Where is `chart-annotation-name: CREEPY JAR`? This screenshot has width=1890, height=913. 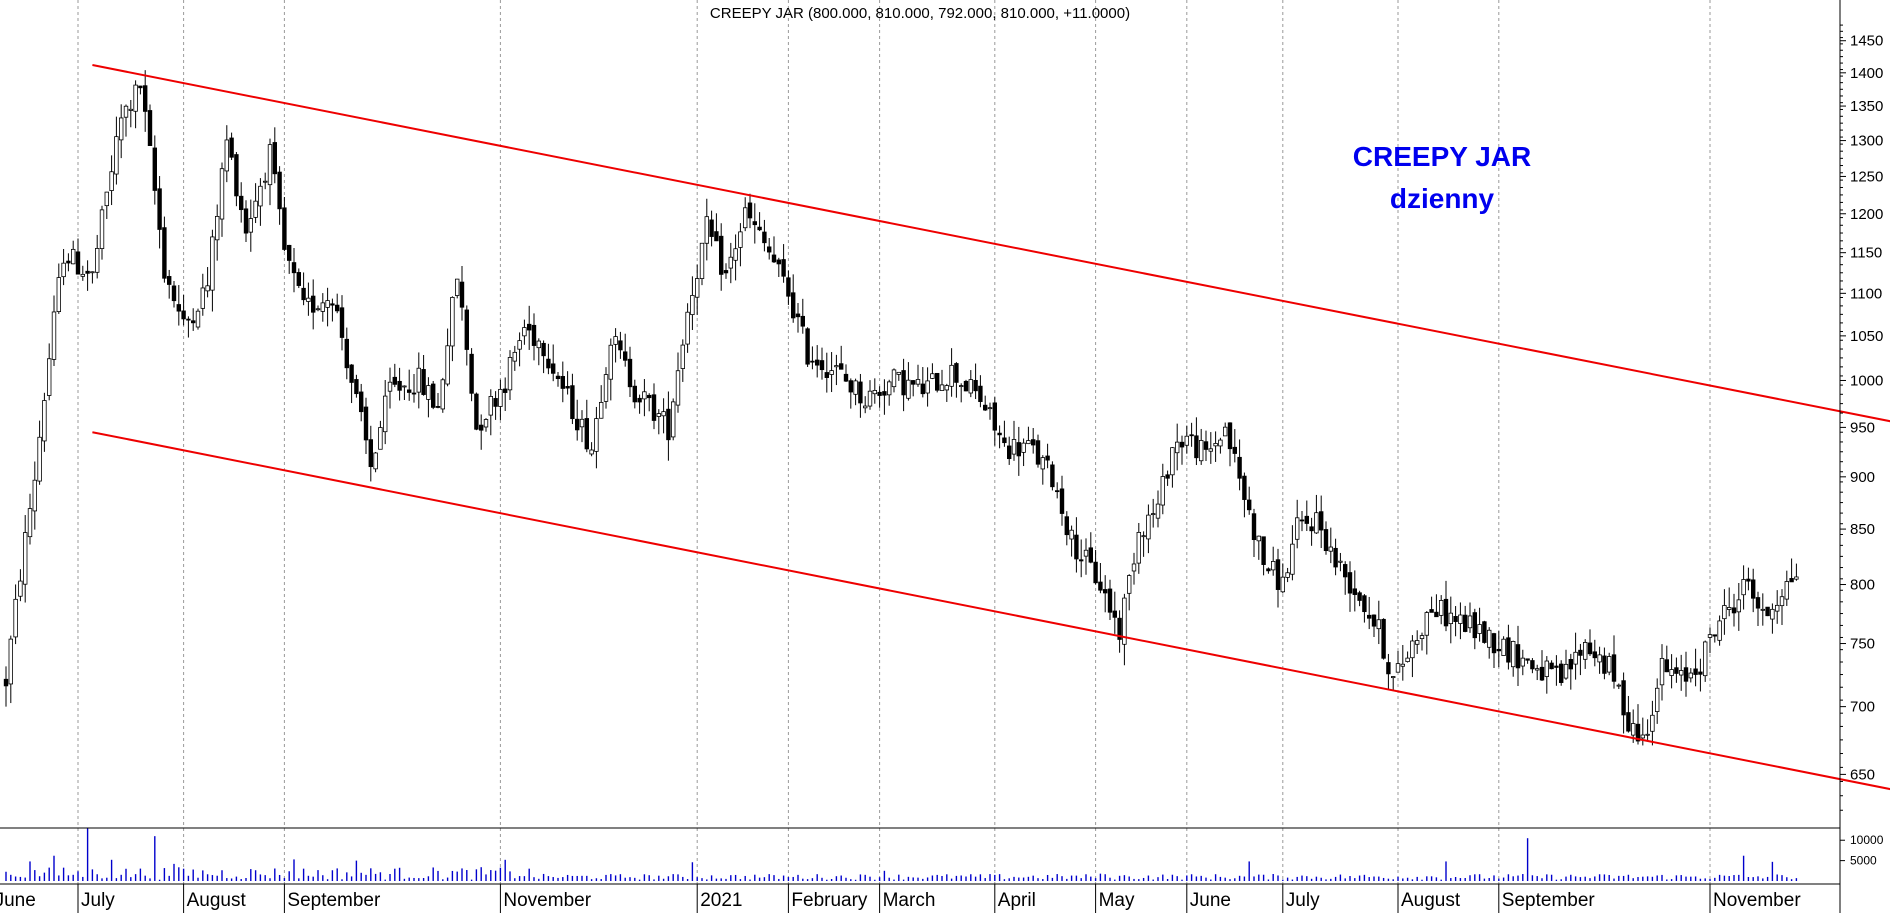 chart-annotation-name: CREEPY JAR is located at coordinates (1442, 156).